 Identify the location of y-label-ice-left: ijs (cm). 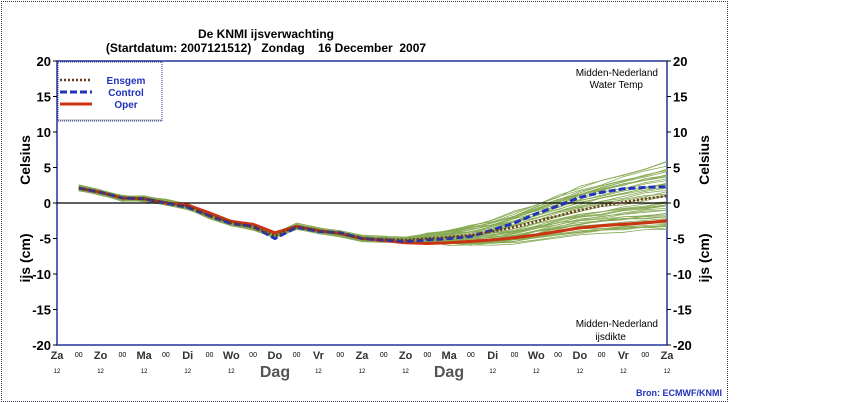
(25, 257).